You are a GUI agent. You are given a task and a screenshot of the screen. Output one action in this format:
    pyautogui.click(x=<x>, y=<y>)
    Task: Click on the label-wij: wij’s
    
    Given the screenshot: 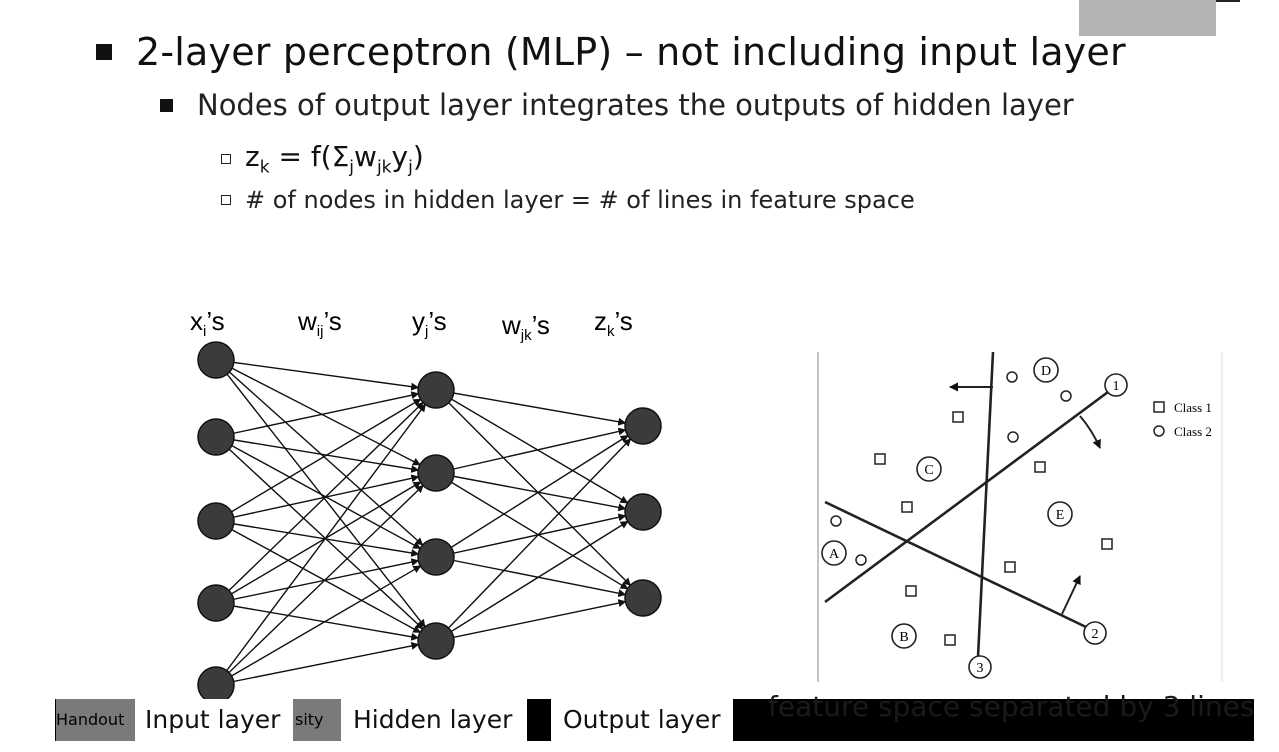 What is the action you would take?
    pyautogui.click(x=319, y=323)
    